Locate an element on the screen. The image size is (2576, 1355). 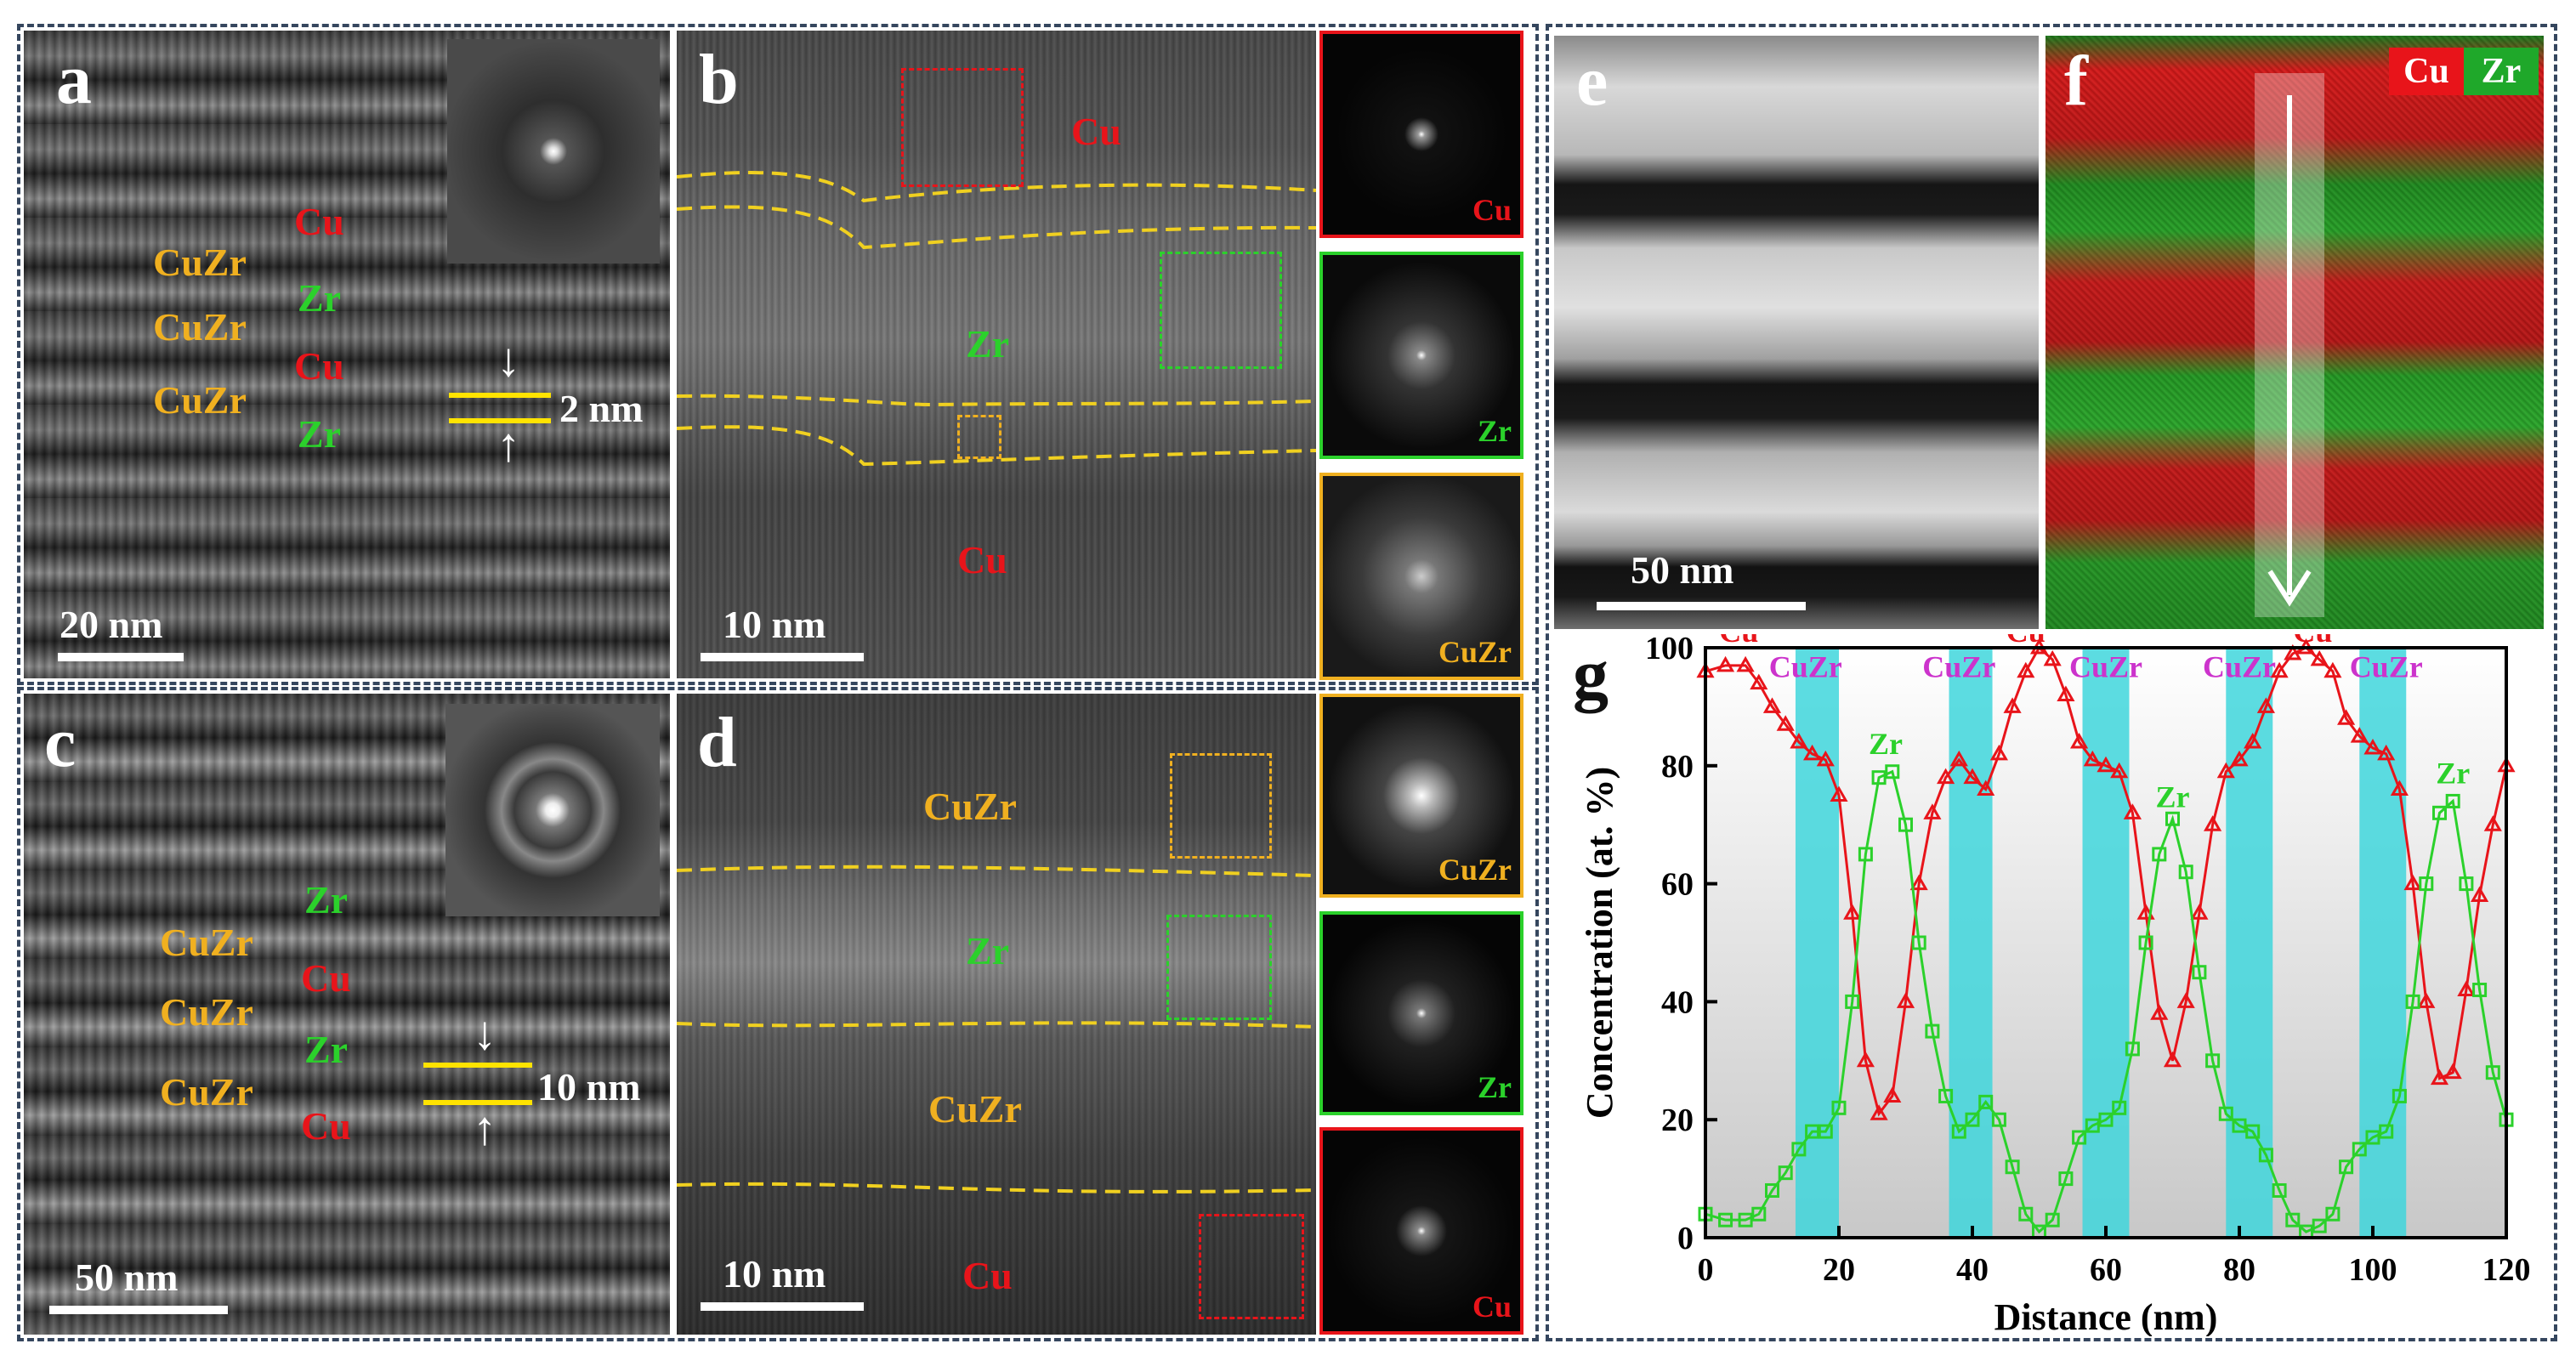
fft-b-cuzr: CuZr is located at coordinates (1421, 576).